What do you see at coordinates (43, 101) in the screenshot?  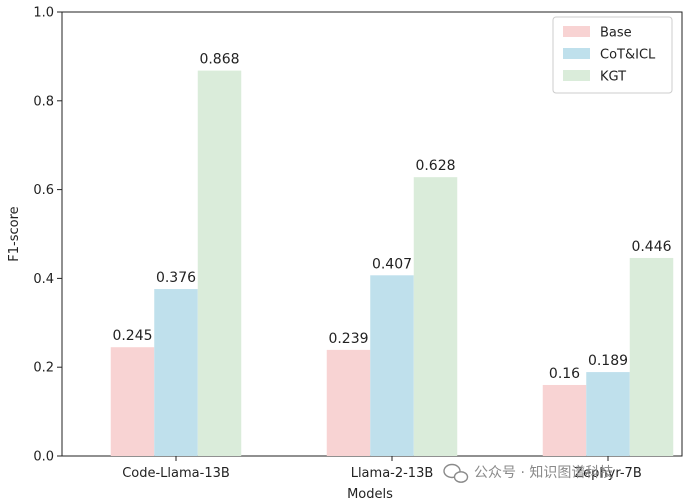 I see `y-tick-label: 0.8` at bounding box center [43, 101].